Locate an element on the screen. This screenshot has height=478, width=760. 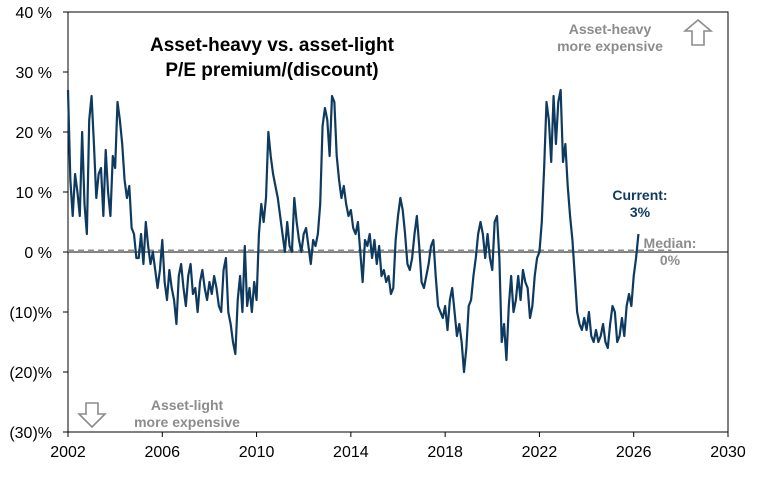
up-arrow-icon is located at coordinates (698, 32).